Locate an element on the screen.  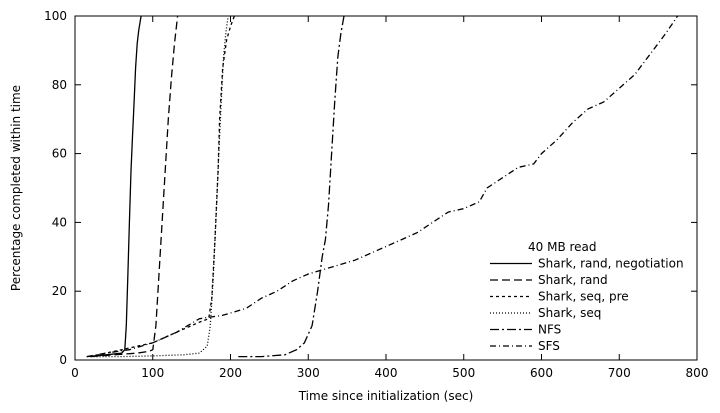
y-tick-label: 80 is located at coordinates (59, 85).